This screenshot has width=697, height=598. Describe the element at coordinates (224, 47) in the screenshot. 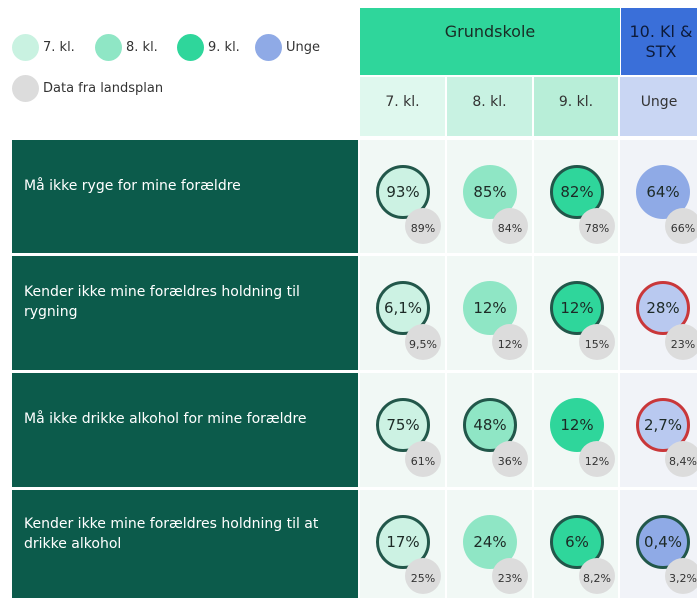

I see `legend-label: 9. kl.` at that location.